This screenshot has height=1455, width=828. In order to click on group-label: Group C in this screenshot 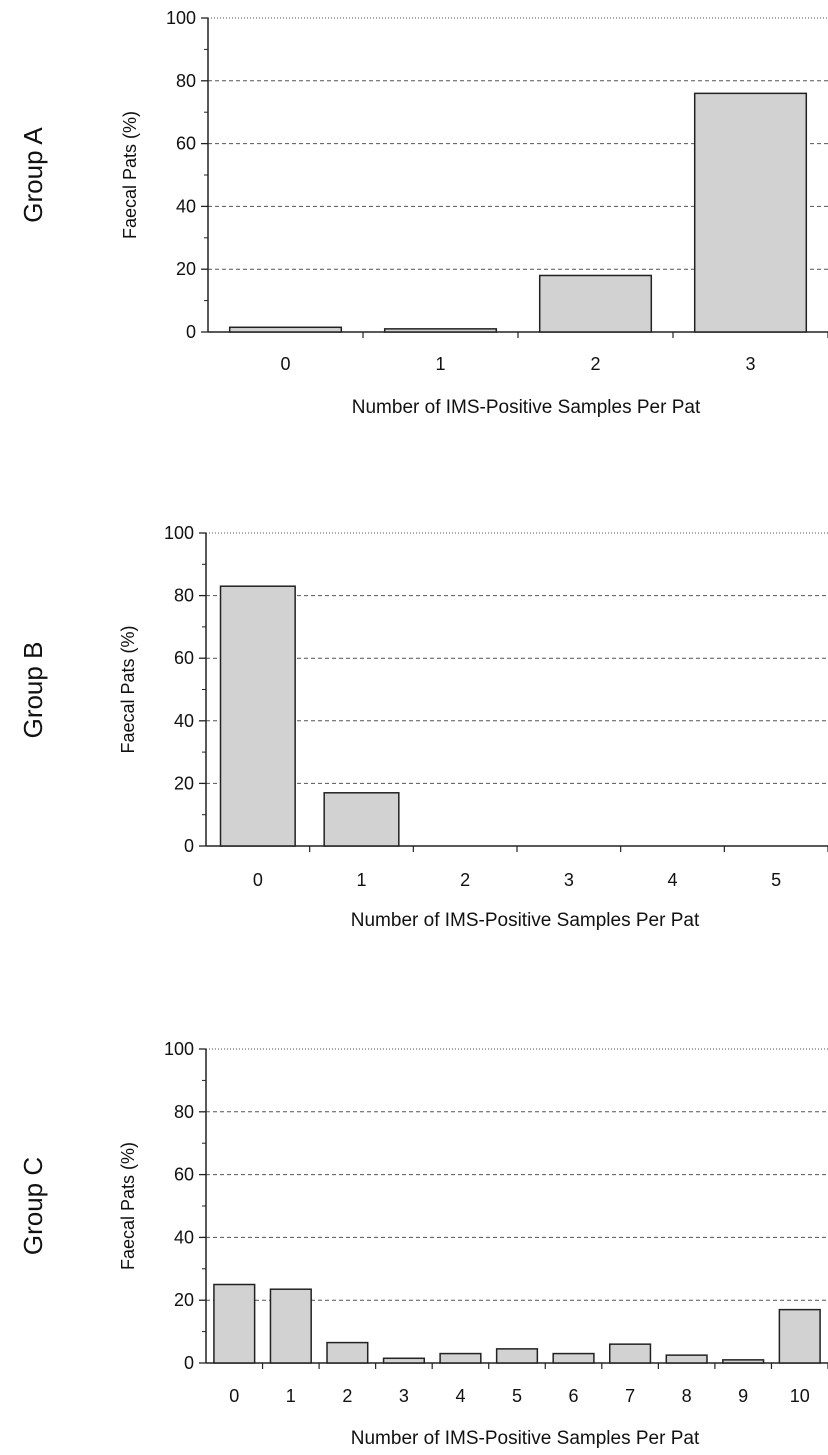, I will do `click(33, 1206)`.